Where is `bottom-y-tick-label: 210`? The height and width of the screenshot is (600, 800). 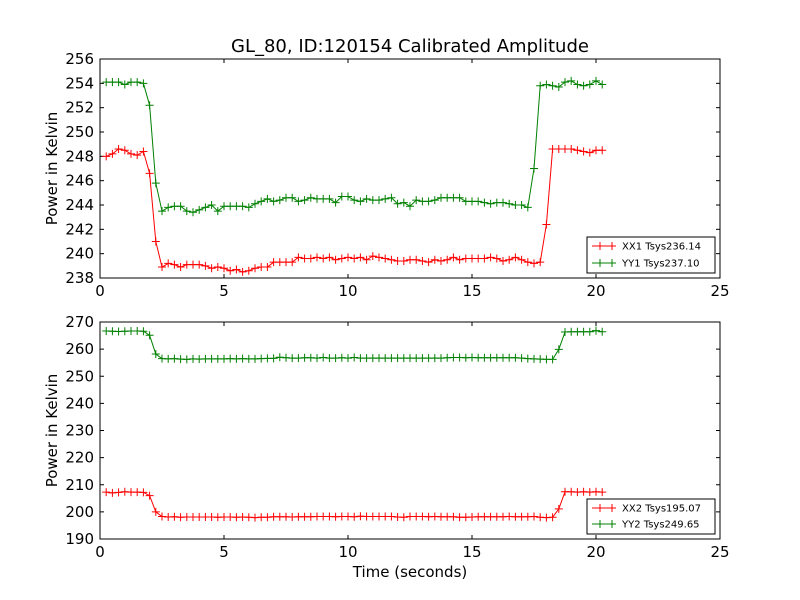 bottom-y-tick-label: 210 is located at coordinates (79, 485).